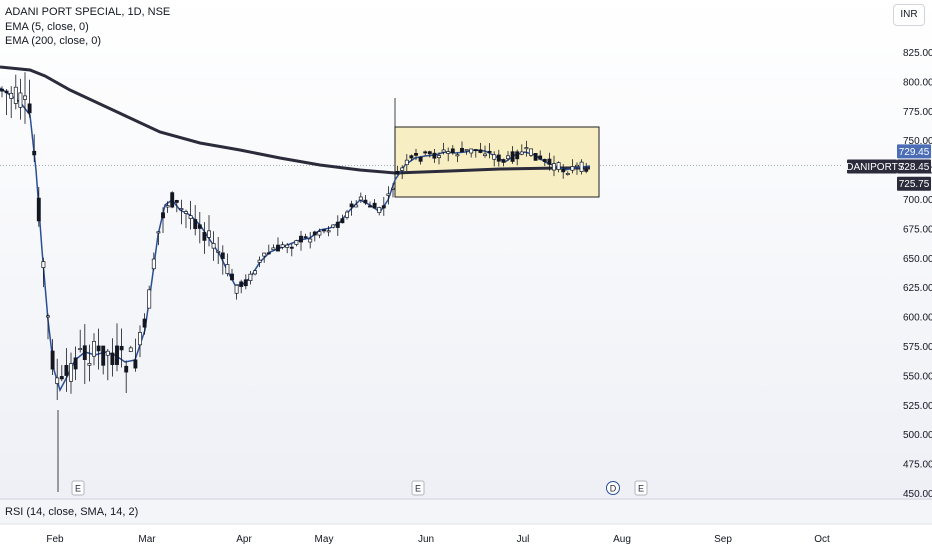 The width and height of the screenshot is (932, 555). I want to click on price-tick-label: 800.00, so click(917, 82).